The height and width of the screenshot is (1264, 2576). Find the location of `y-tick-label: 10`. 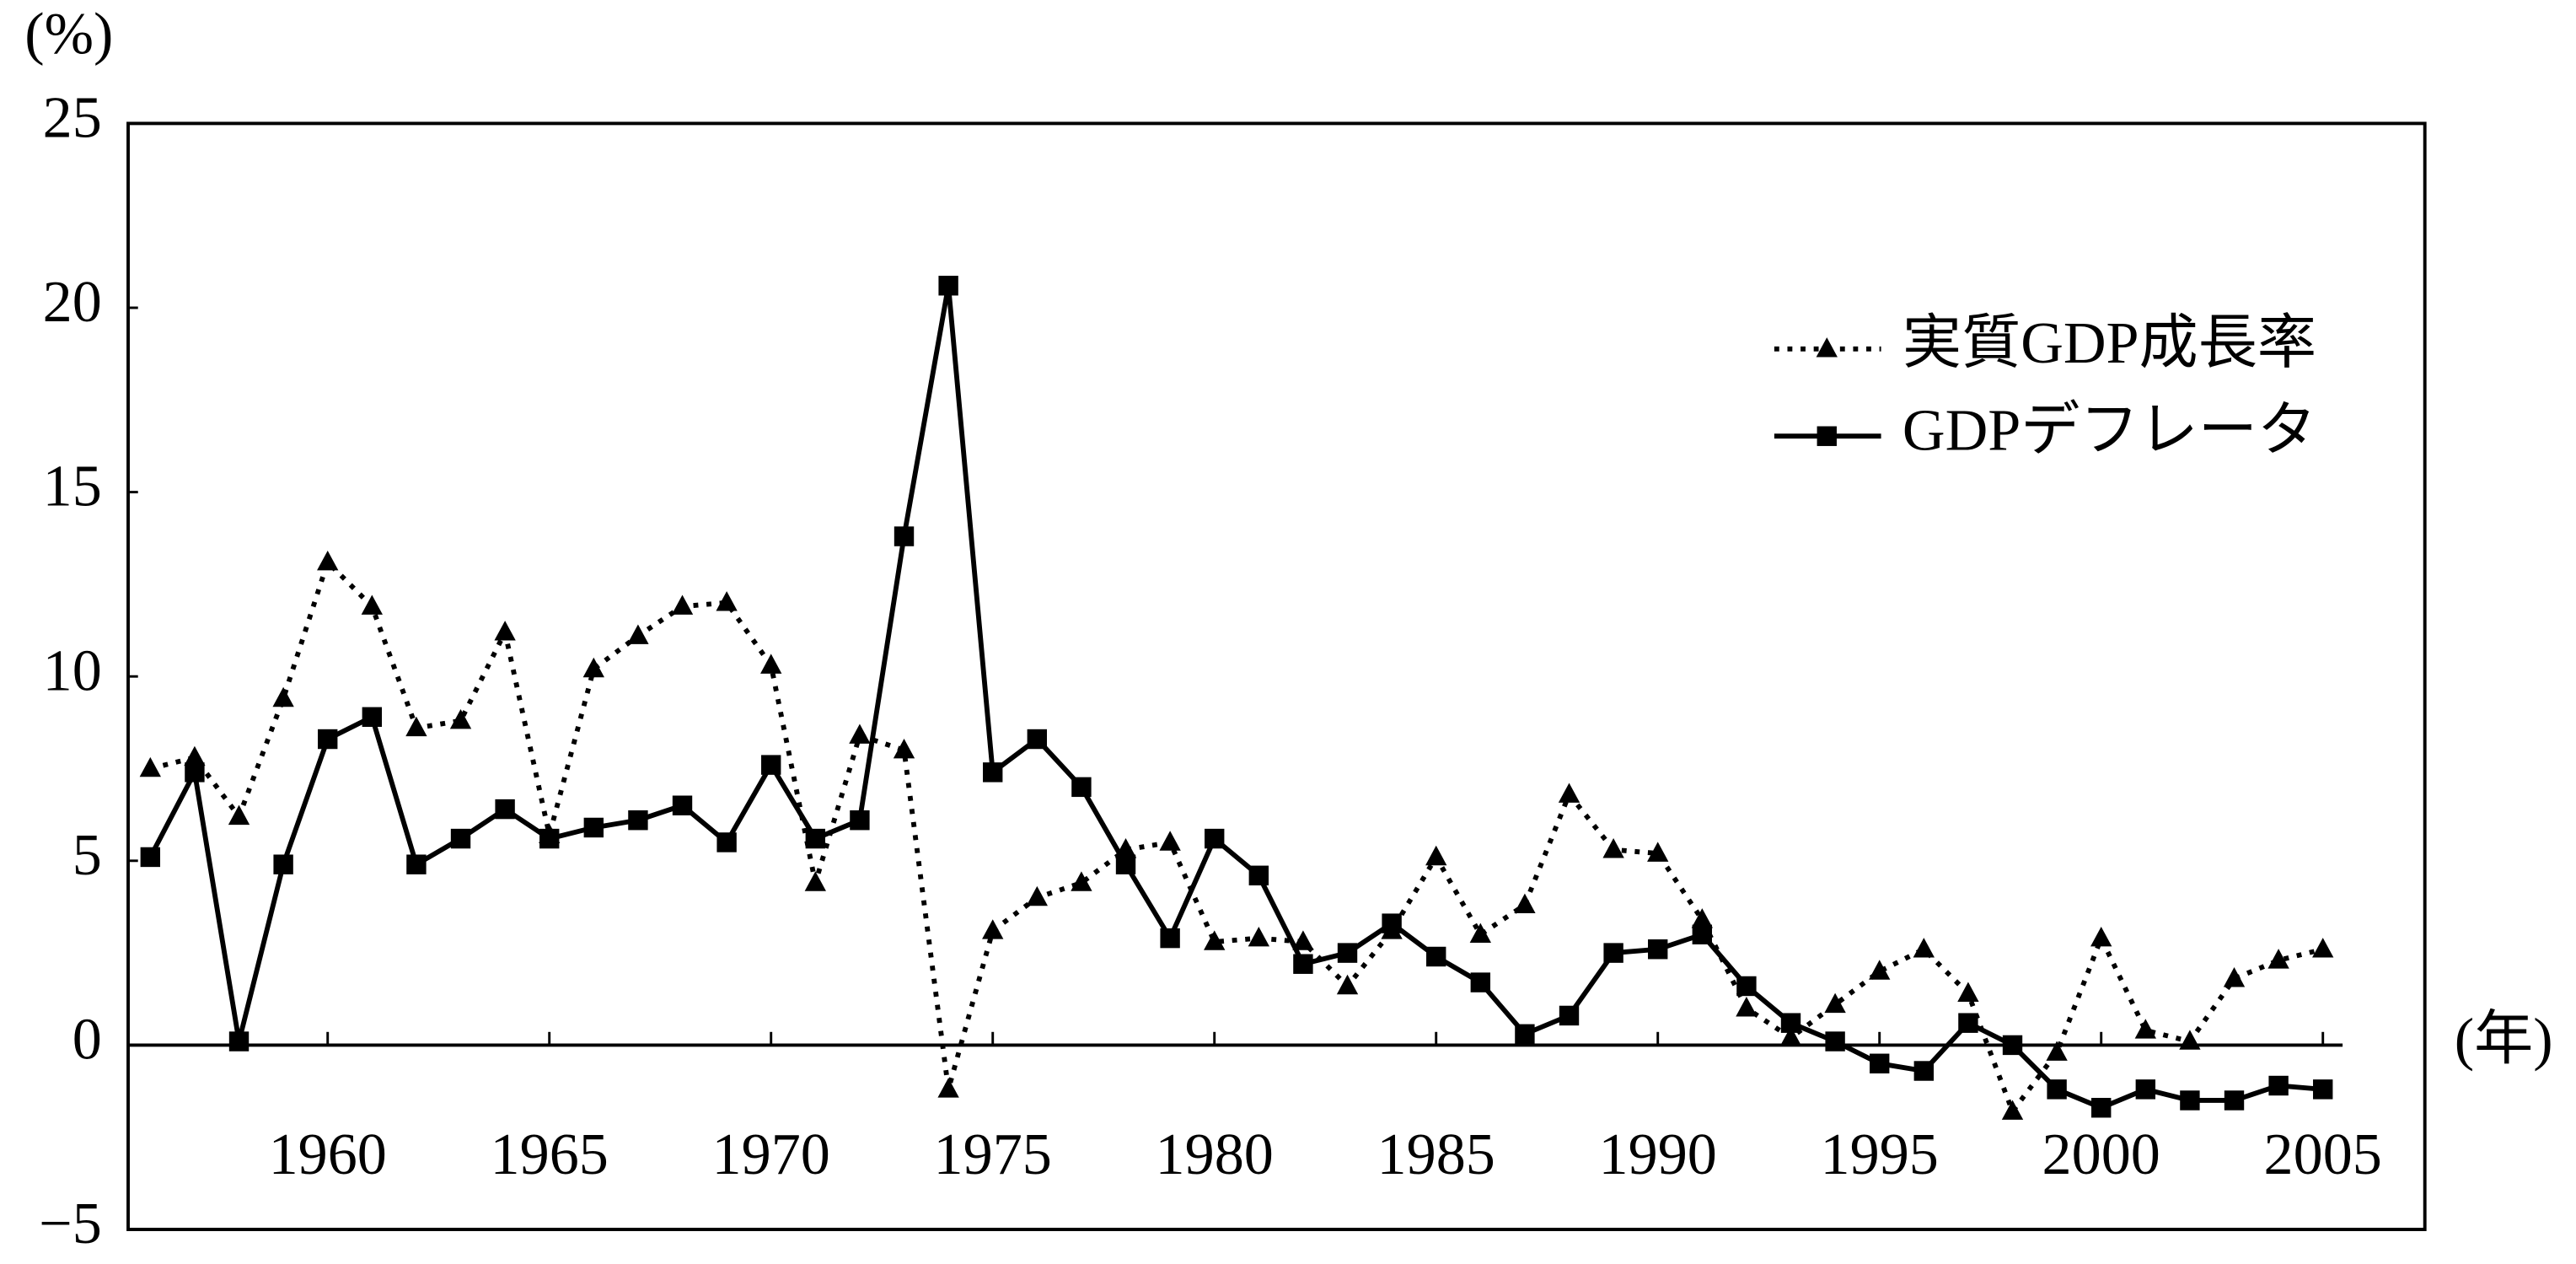

y-tick-label: 10 is located at coordinates (72, 670).